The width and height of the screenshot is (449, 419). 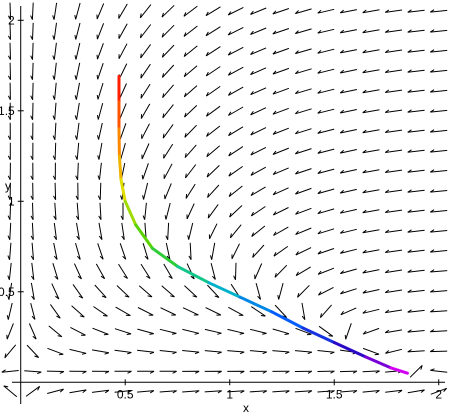 What do you see at coordinates (8, 186) in the screenshot?
I see `y-axis-label: y` at bounding box center [8, 186].